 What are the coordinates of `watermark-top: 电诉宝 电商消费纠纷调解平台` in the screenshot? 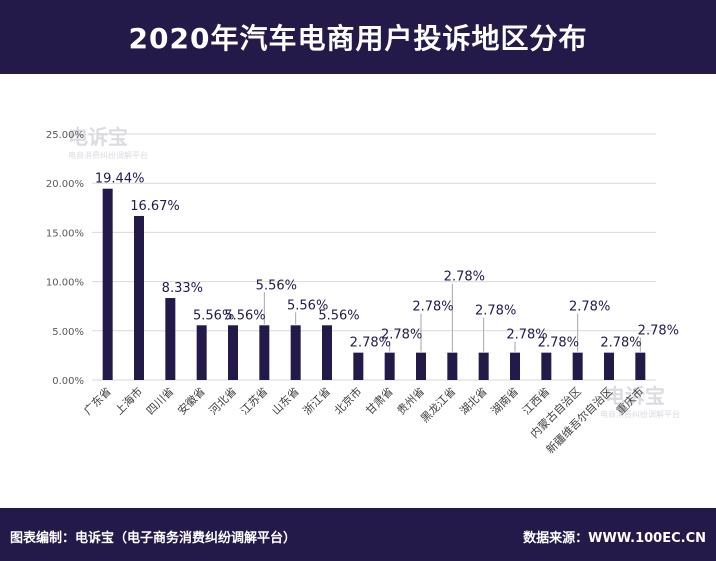 It's located at (108, 142).